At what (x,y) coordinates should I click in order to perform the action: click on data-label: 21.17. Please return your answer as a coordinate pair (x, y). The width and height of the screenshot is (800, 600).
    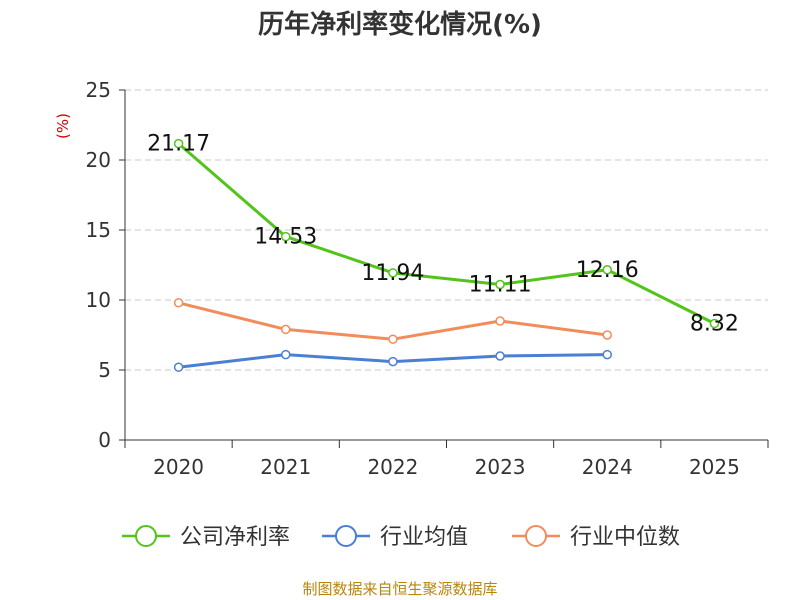
    Looking at the image, I should click on (178, 144).